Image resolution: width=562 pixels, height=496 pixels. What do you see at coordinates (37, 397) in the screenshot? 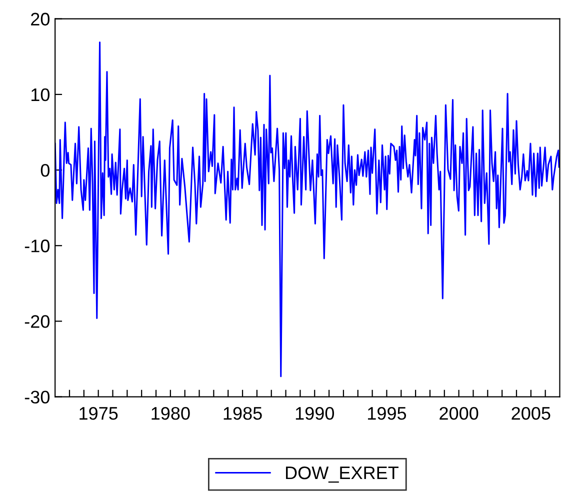
I see `y-tick-label: -30` at bounding box center [37, 397].